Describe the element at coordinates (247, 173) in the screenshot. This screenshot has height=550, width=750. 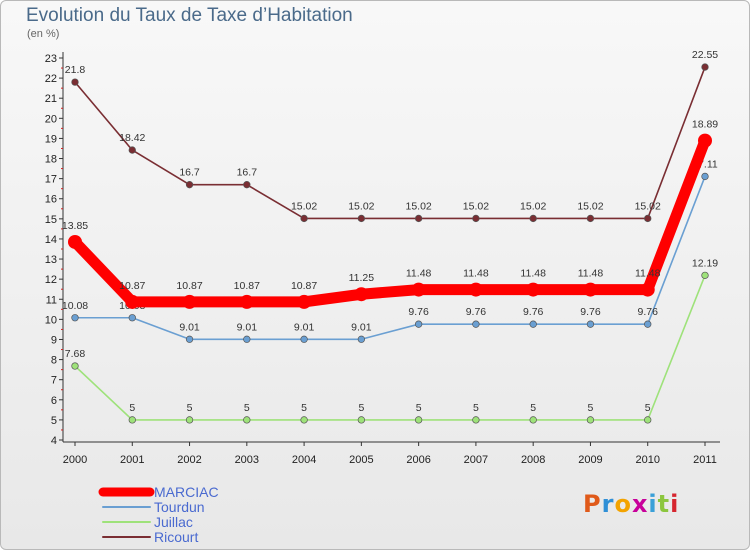
I see `data-label-ricourt: 16.7` at that location.